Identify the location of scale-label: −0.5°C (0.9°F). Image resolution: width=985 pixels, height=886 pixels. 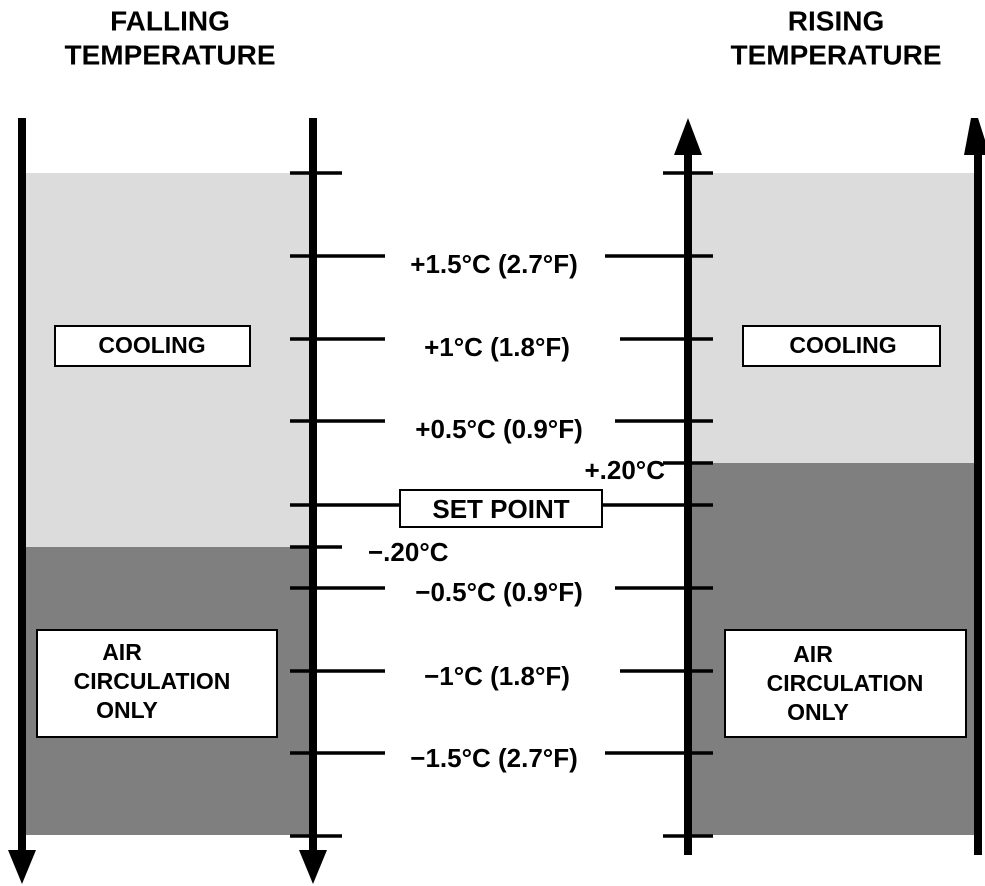
(498, 592).